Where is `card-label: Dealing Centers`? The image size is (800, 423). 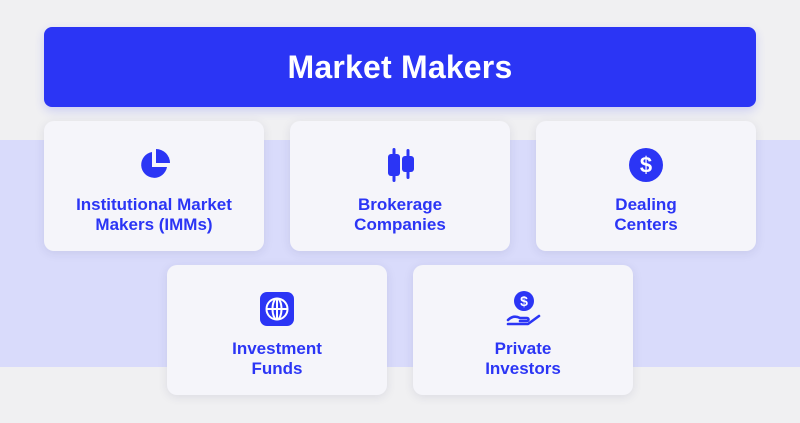
card-label: Dealing Centers is located at coordinates (646, 215).